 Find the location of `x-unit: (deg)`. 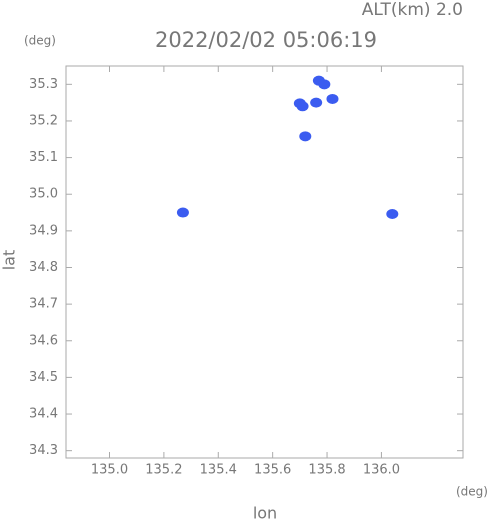

x-unit: (deg) is located at coordinates (472, 492).